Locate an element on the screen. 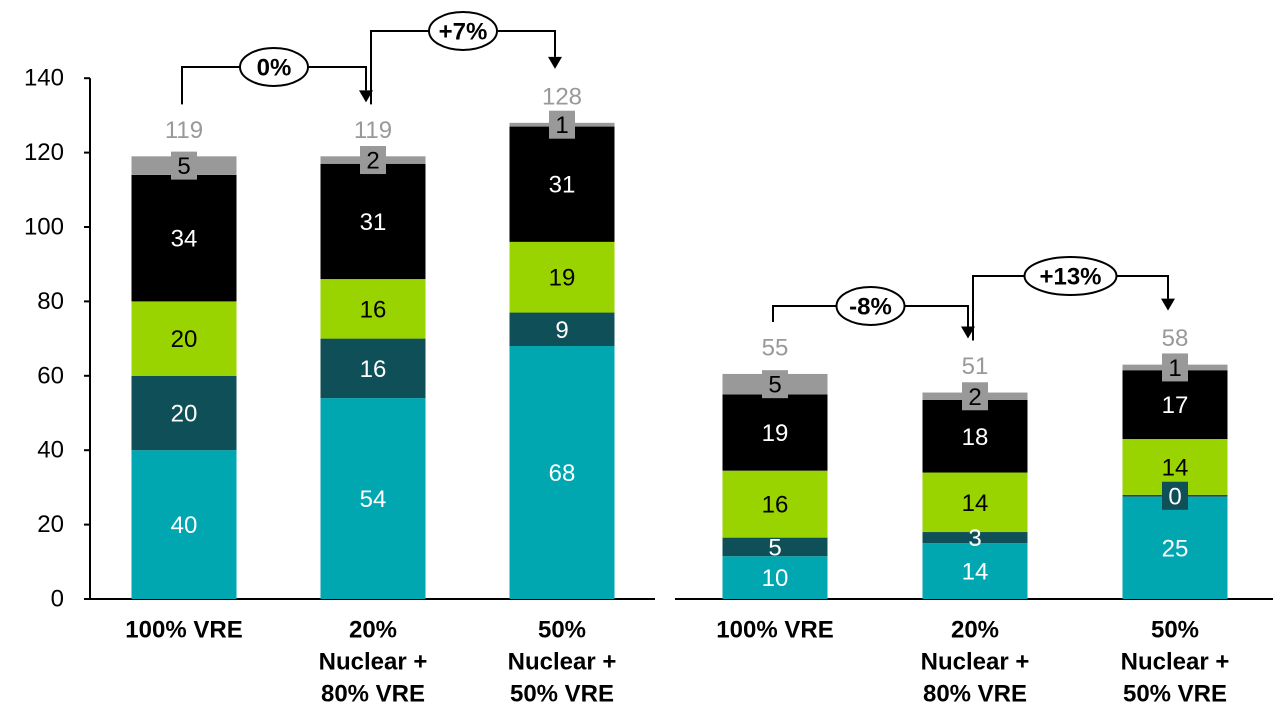 This screenshot has height=709, width=1276. segment-value-label: 17 is located at coordinates (1175, 405).